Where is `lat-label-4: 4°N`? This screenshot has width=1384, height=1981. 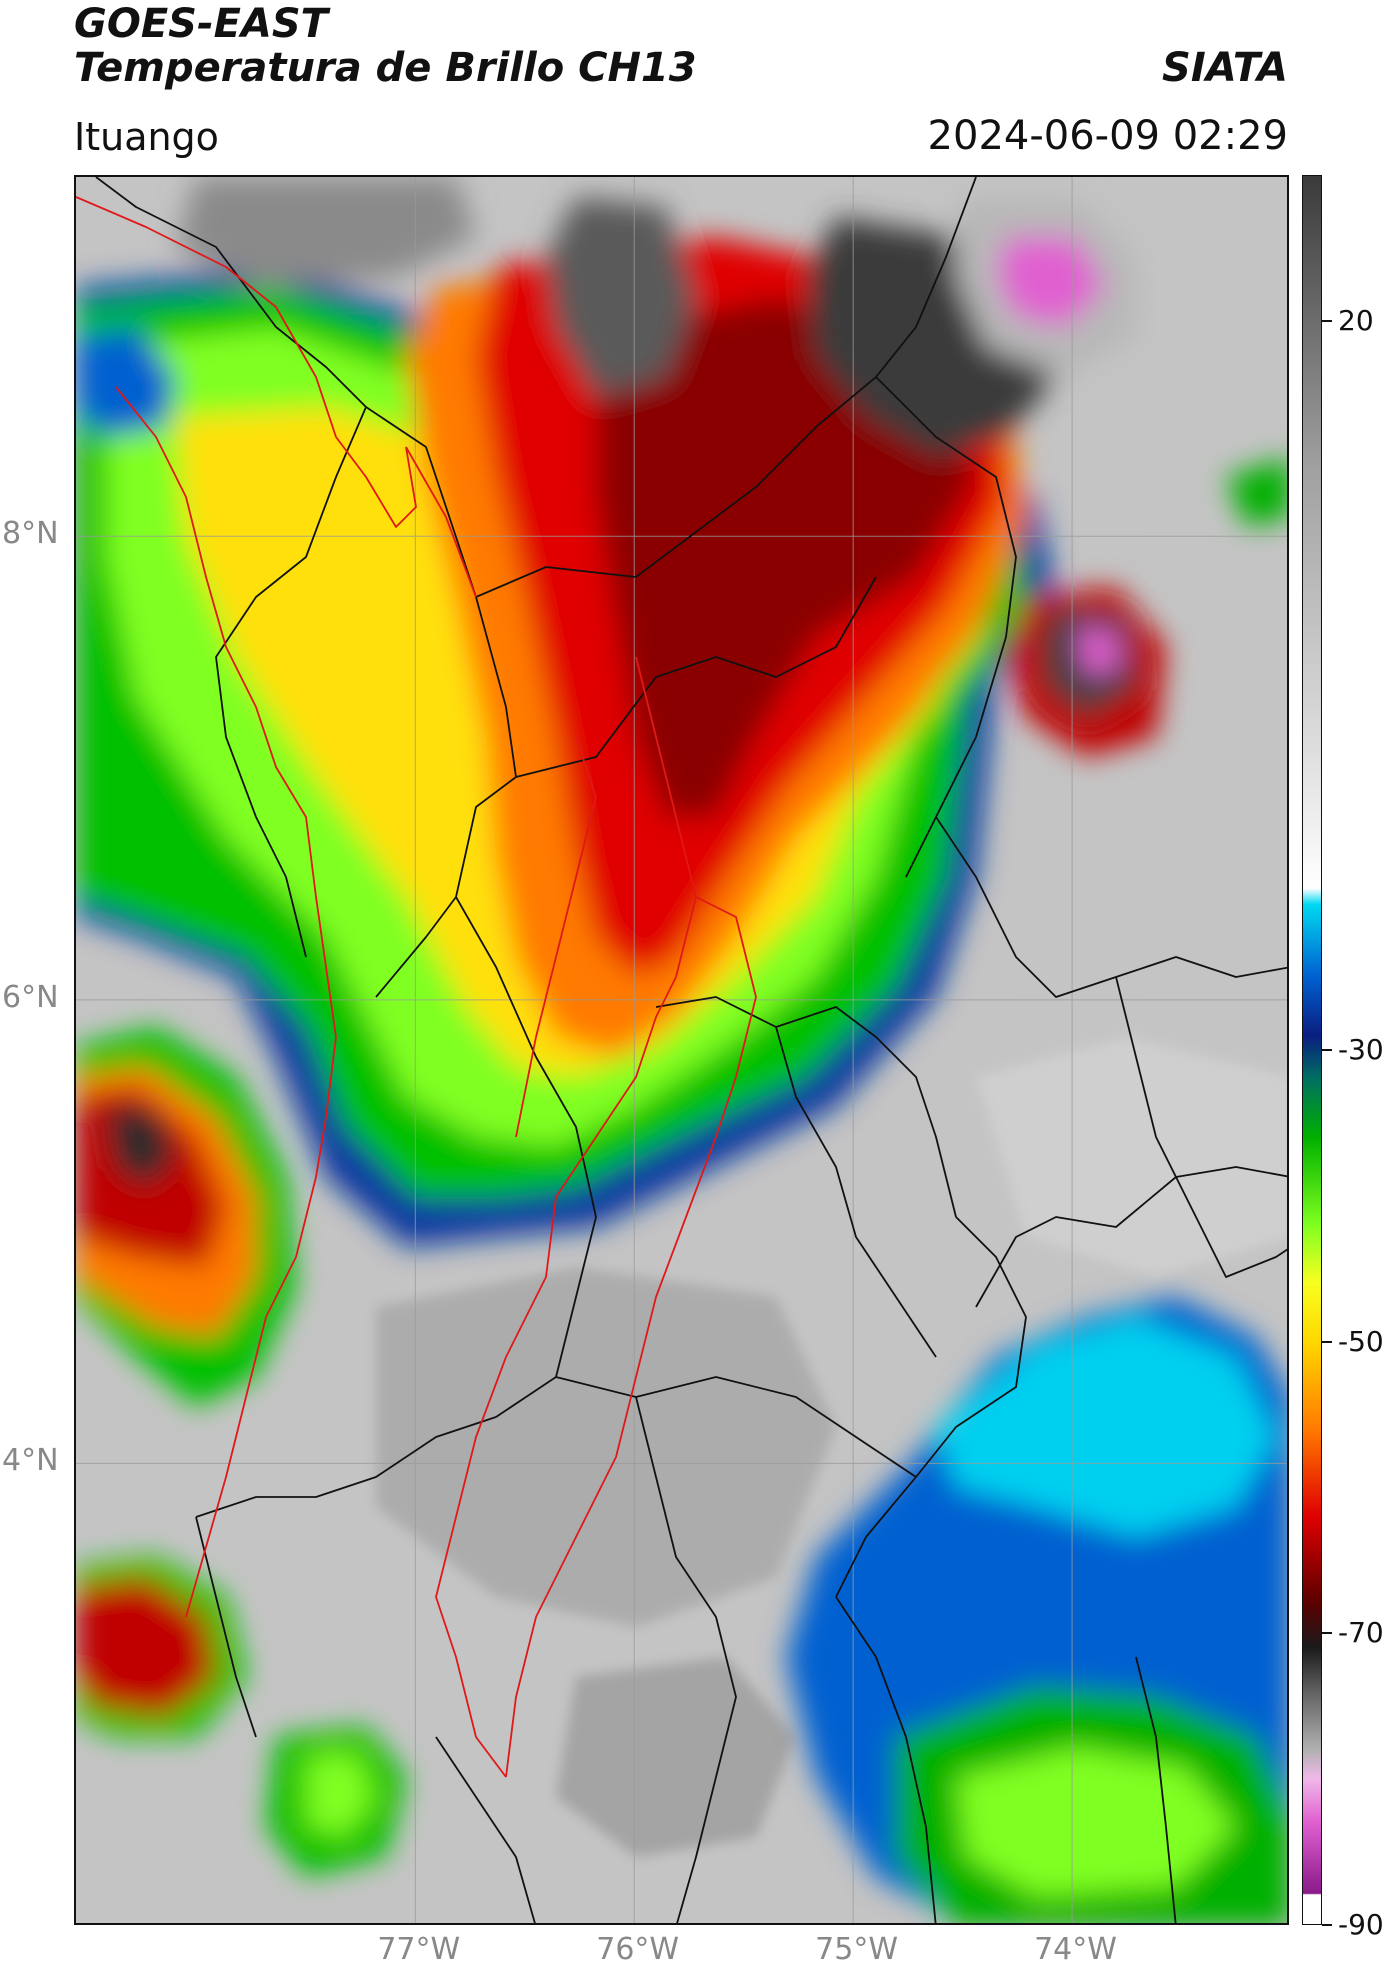 lat-label-4: 4°N is located at coordinates (30, 1461).